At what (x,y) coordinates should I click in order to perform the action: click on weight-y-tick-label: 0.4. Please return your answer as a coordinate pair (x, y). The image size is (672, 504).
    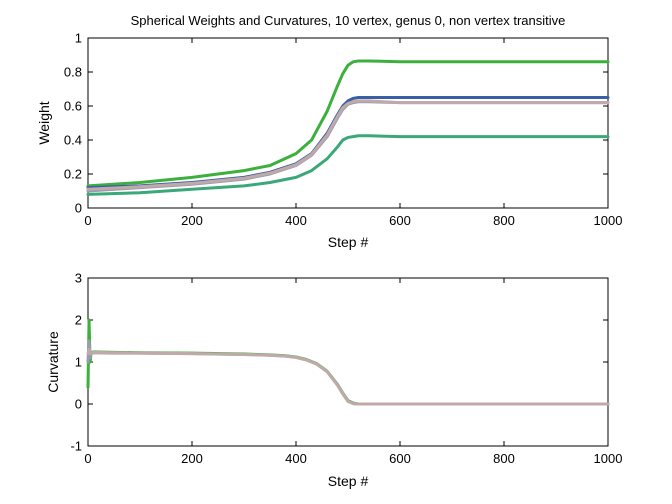
    Looking at the image, I should click on (73, 140).